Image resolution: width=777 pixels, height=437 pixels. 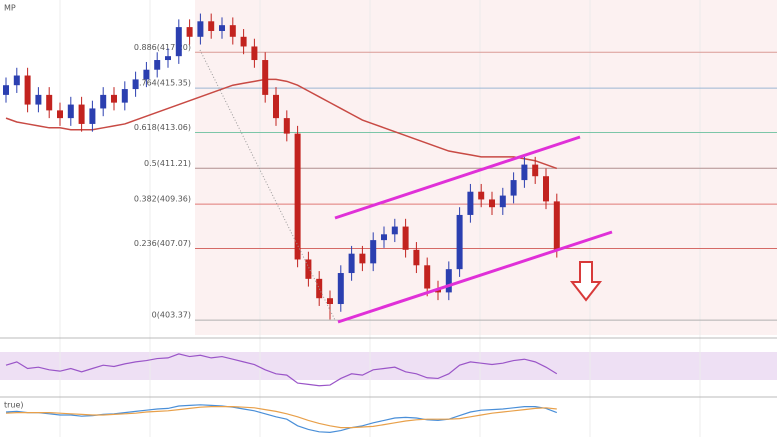 I want to click on moving-average, so click(x=281, y=124).